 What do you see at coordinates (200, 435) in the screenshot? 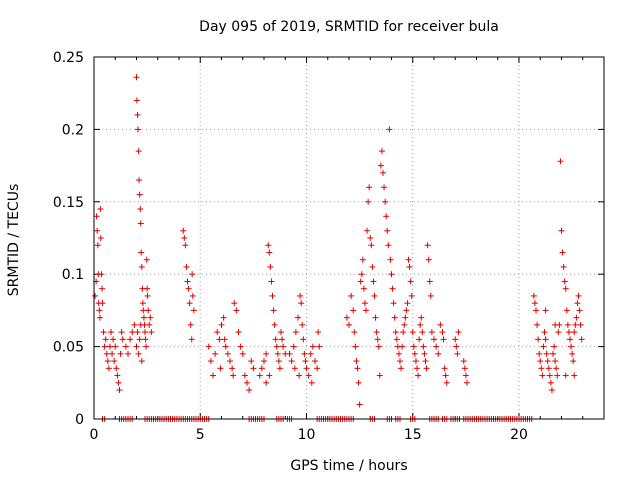
I see `x-tick-label: 5` at bounding box center [200, 435].